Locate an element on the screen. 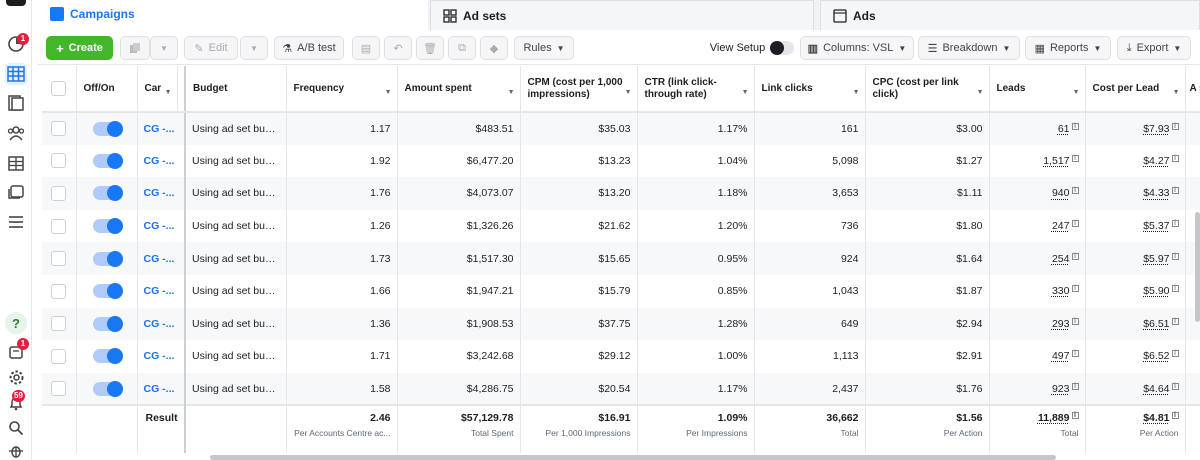 This screenshot has height=460, width=1200. undo-button: ↶ is located at coordinates (398, 48).